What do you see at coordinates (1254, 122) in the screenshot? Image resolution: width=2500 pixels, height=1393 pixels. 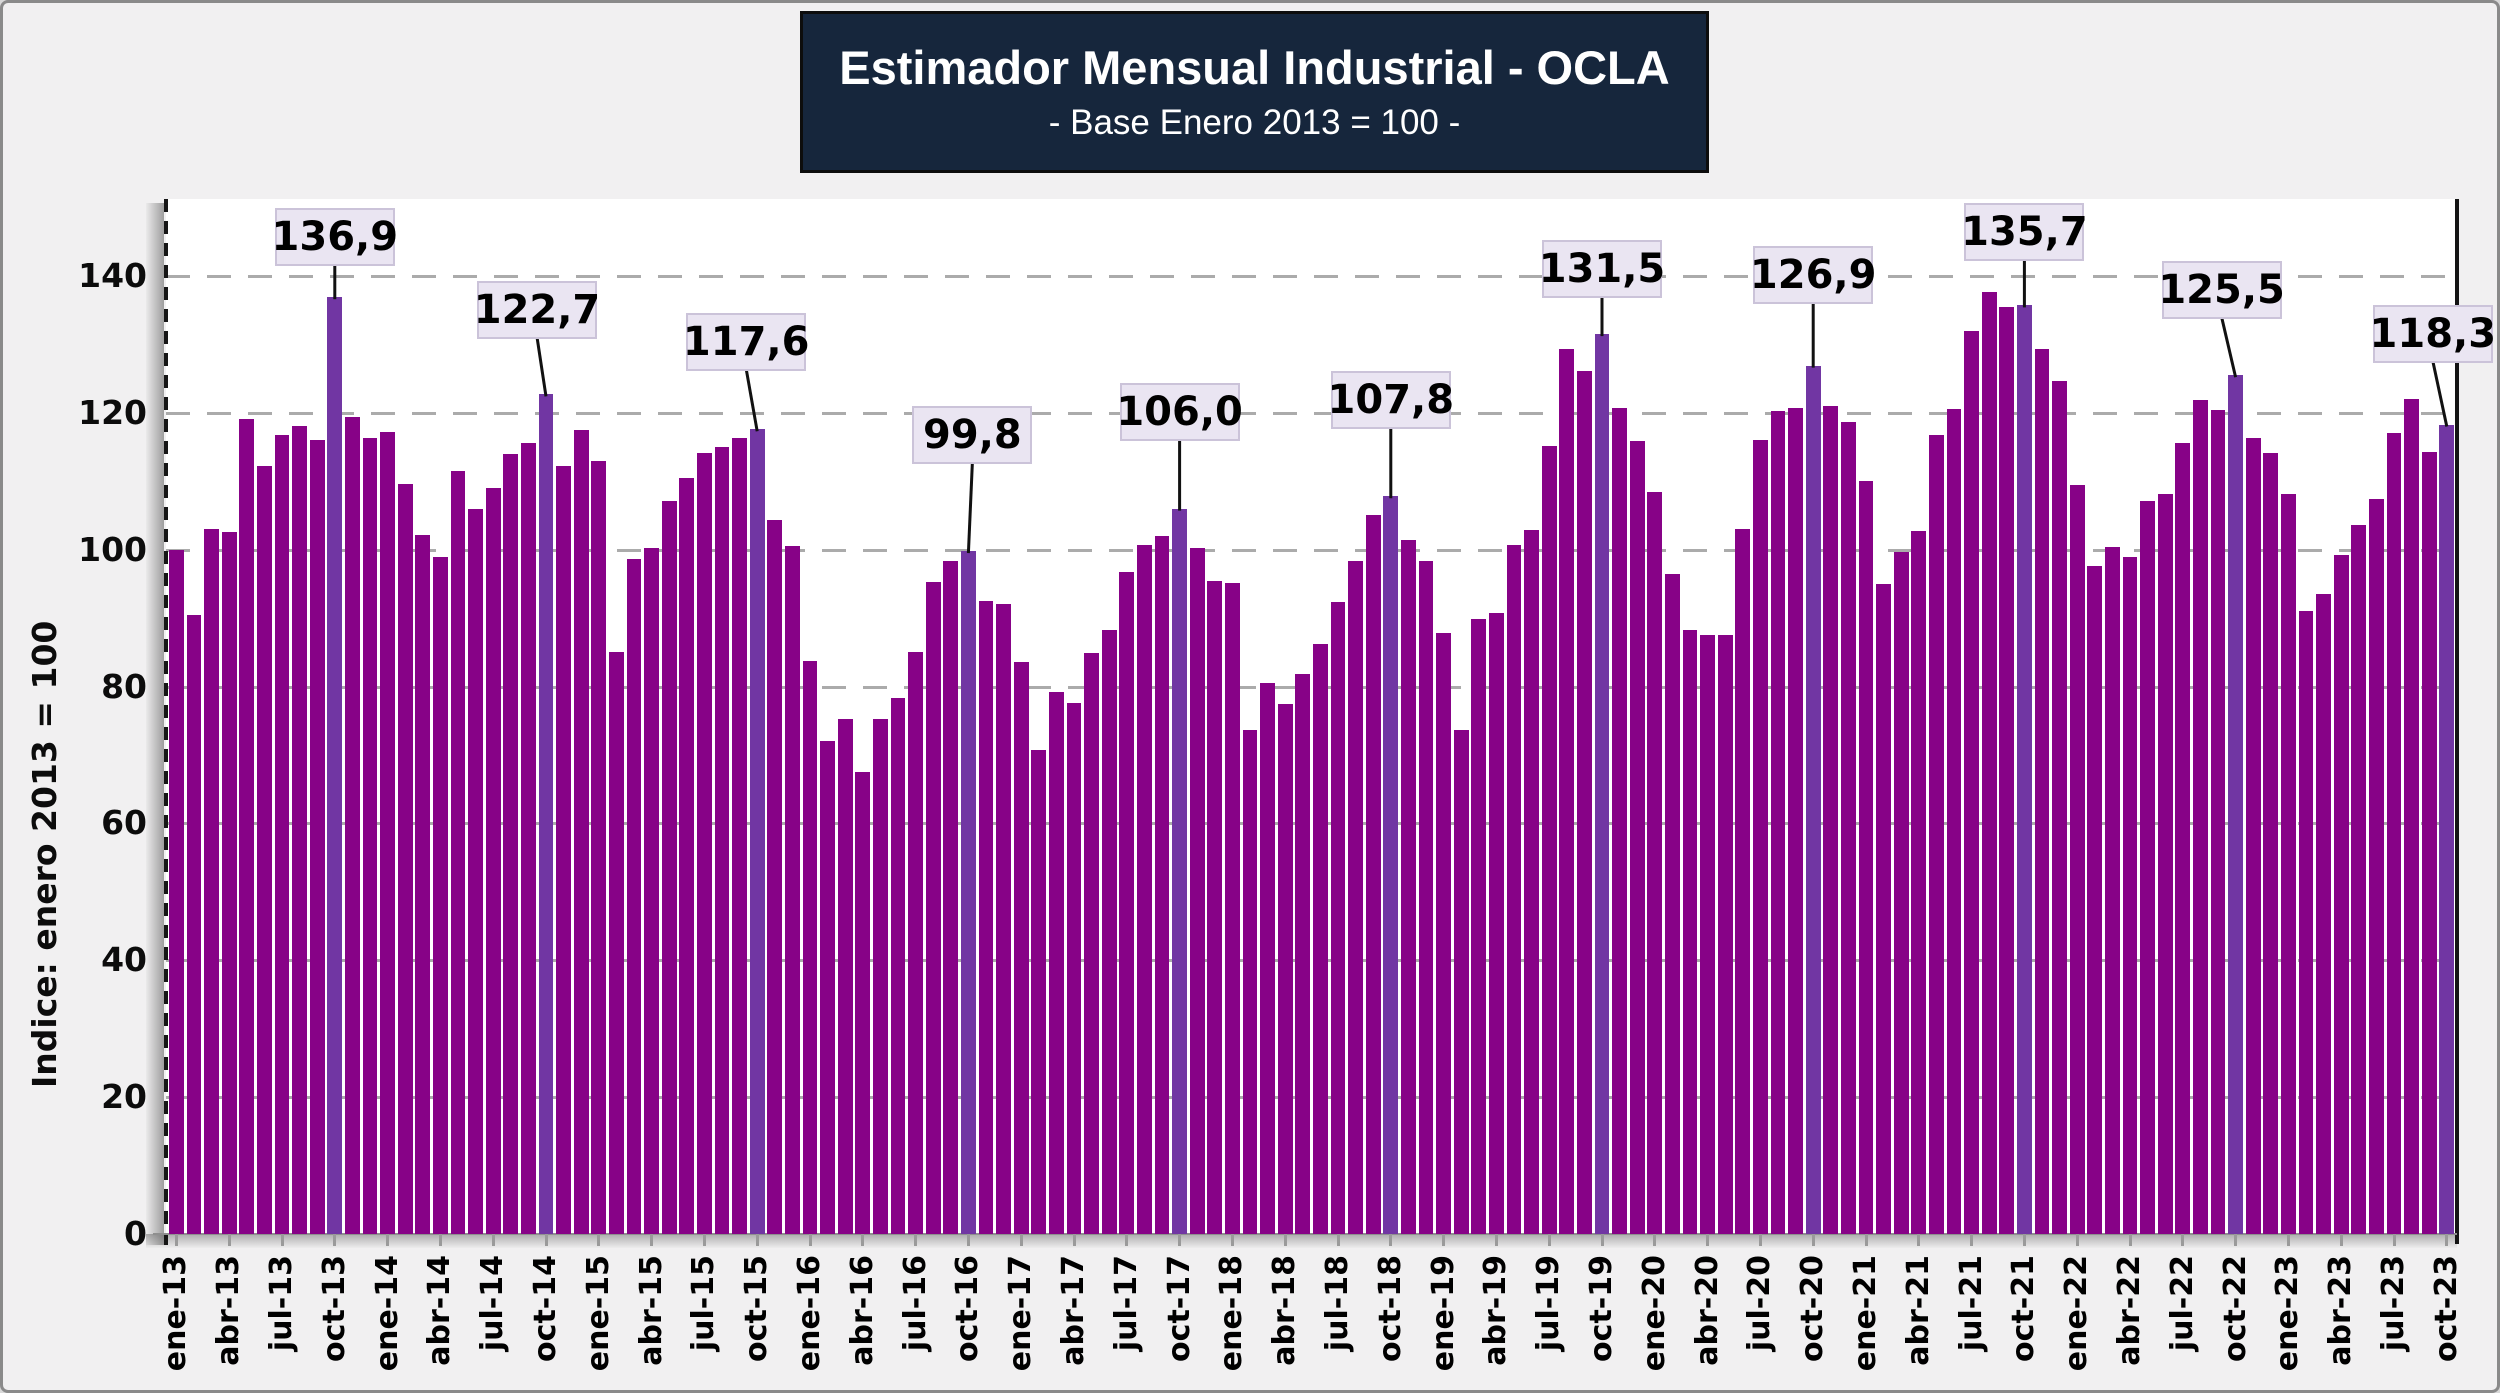 I see `chart-subtitle: - Base Enero 2013 = 100 -` at bounding box center [1254, 122].